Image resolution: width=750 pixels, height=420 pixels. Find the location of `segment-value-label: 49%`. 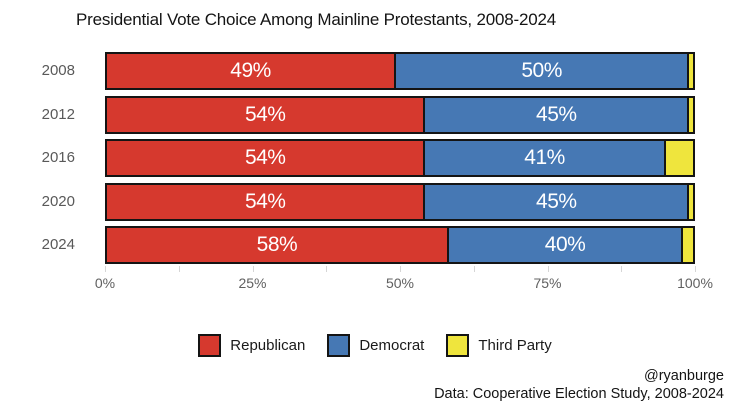

segment-value-label: 49% is located at coordinates (250, 70).